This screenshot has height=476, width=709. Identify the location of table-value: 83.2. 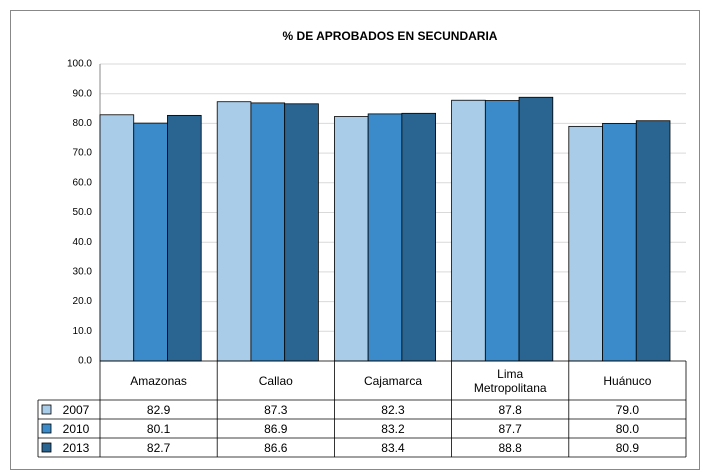
(393, 428).